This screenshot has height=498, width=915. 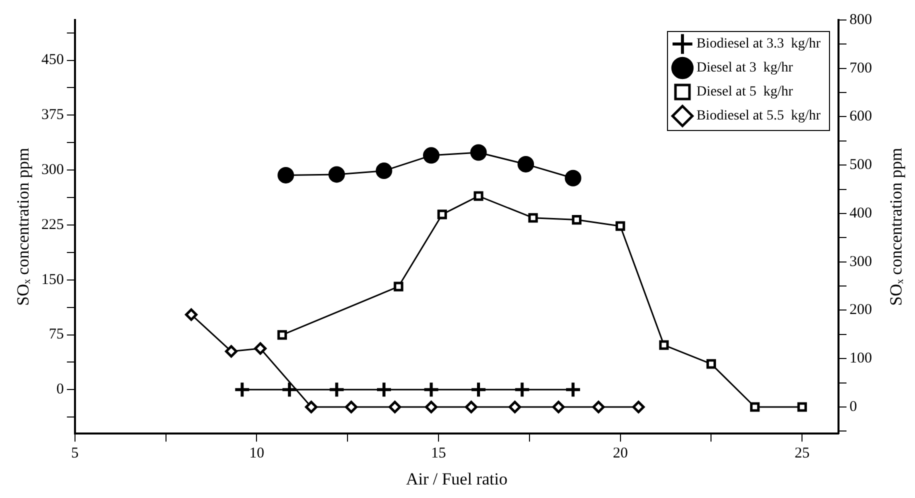 What do you see at coordinates (52, 280) in the screenshot?
I see `y-tick-label: 150` at bounding box center [52, 280].